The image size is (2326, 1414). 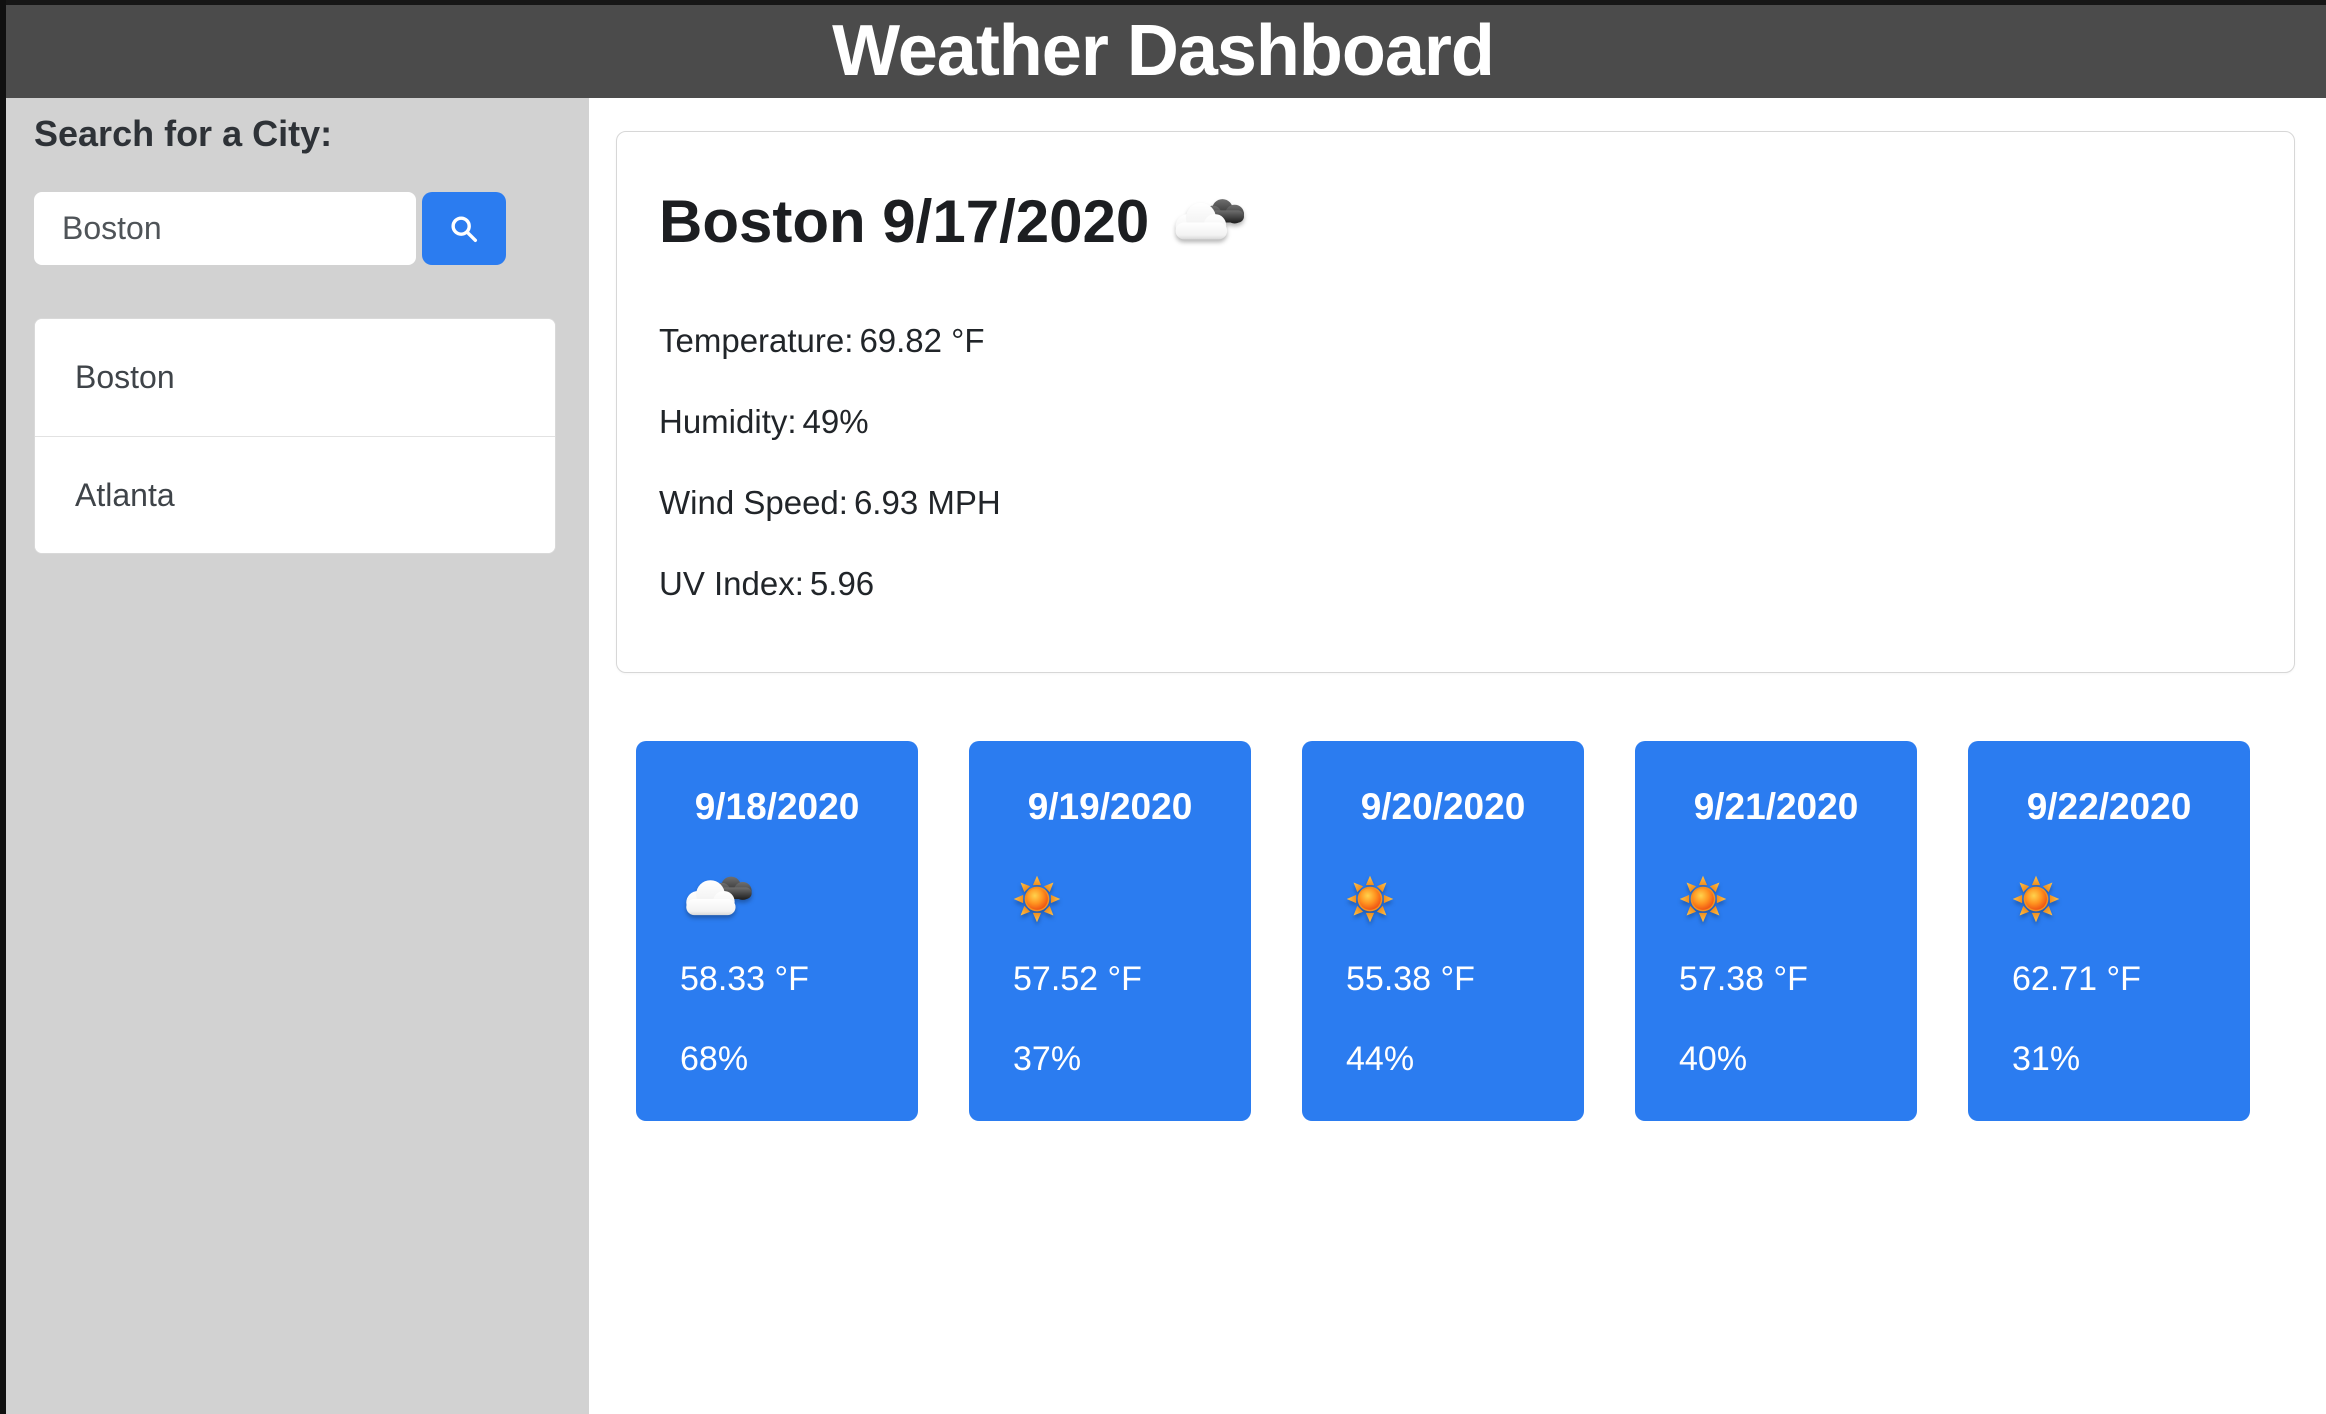 I want to click on history-item-boston: Boston, so click(x=295, y=377).